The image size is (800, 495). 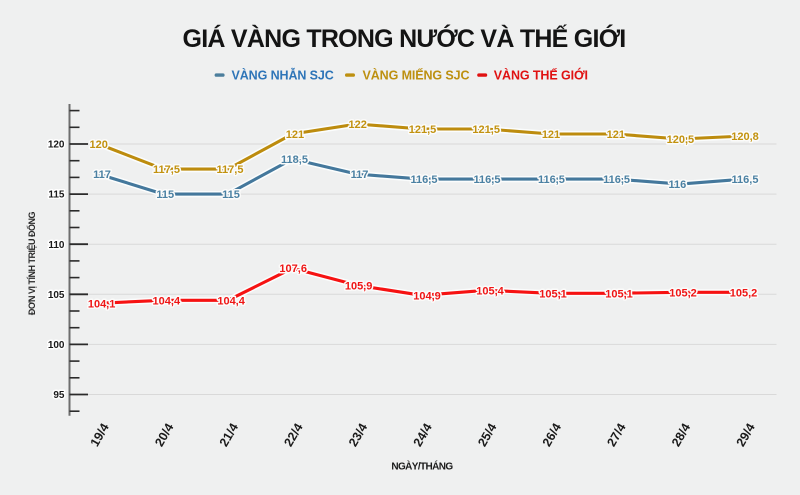 What do you see at coordinates (31, 264) in the screenshot?
I see `svg-text: ĐƠN VỊ TÍNH TRIỆU ĐỔNG` at bounding box center [31, 264].